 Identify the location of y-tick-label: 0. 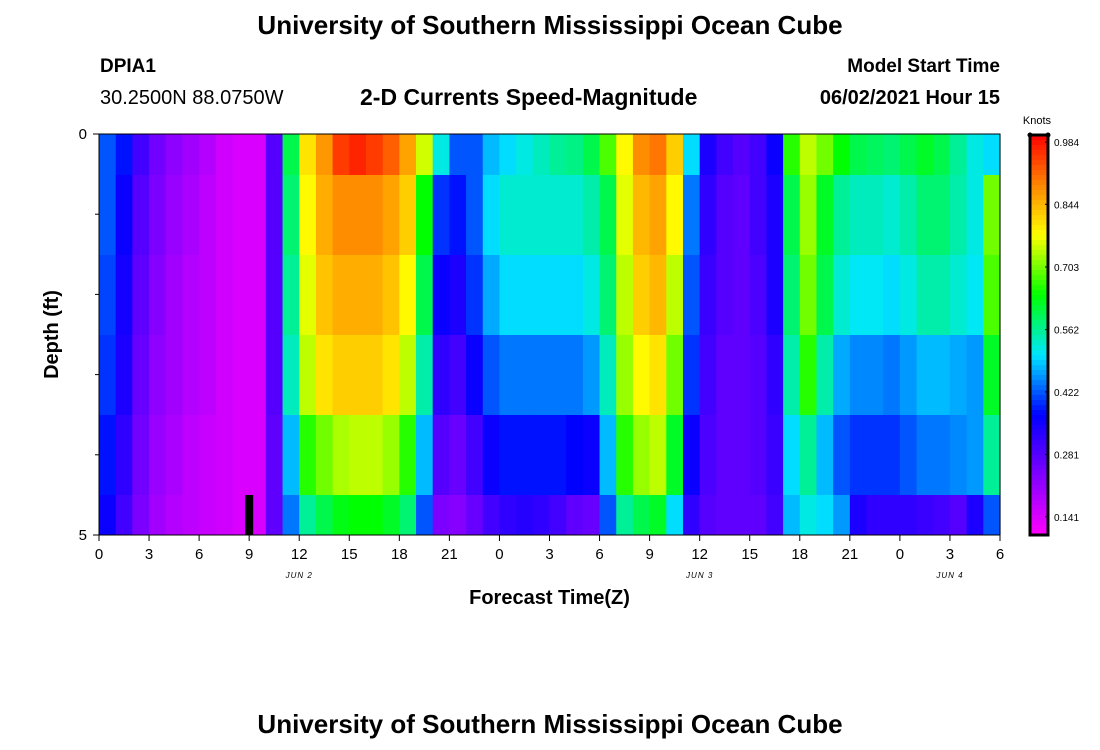
(83, 134).